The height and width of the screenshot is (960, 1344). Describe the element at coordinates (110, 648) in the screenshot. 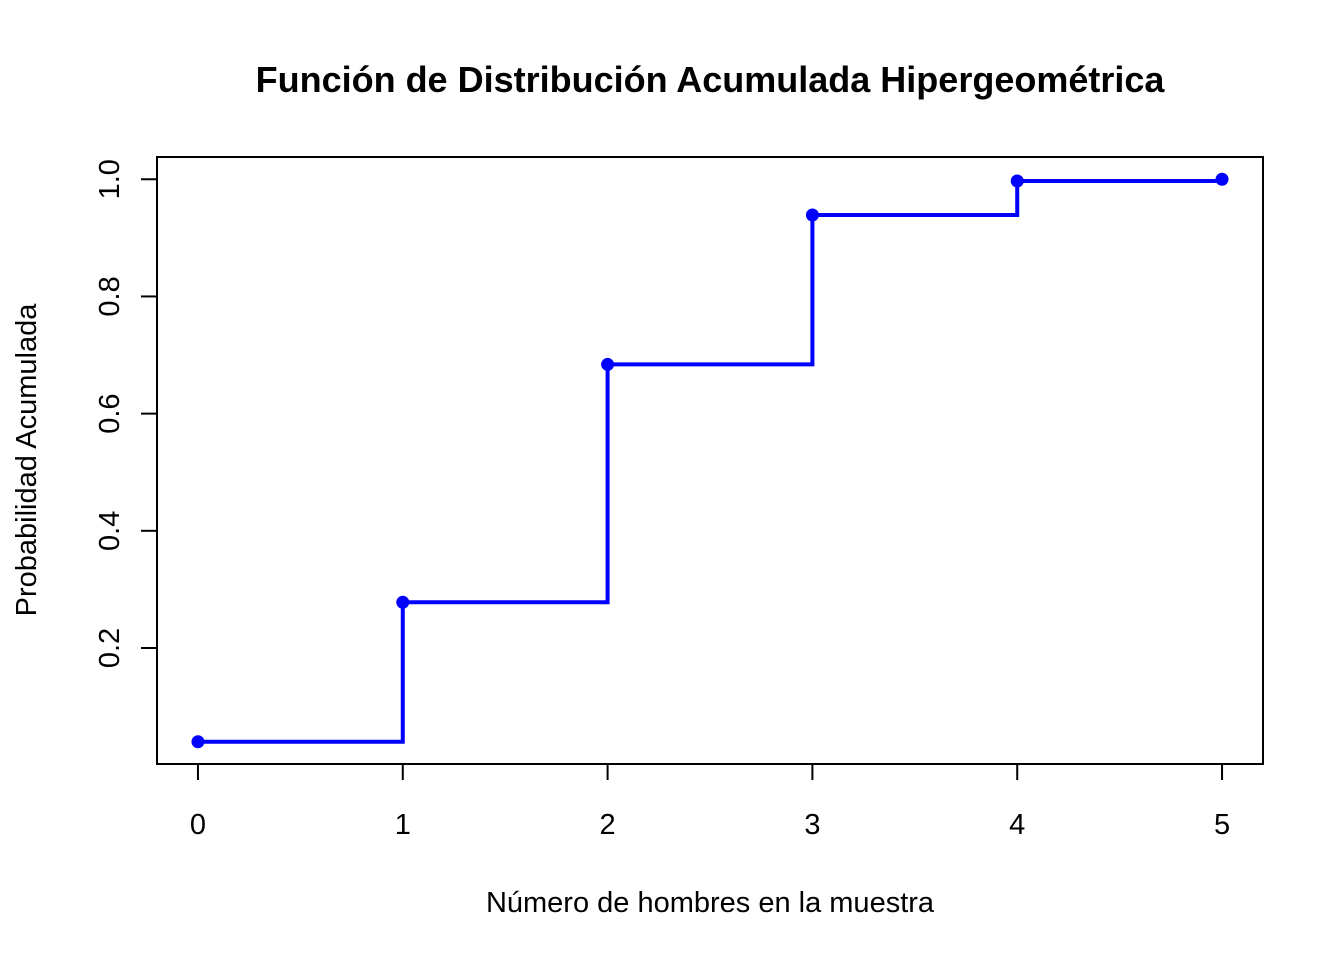

I see `y-tick-label: 0.2` at that location.